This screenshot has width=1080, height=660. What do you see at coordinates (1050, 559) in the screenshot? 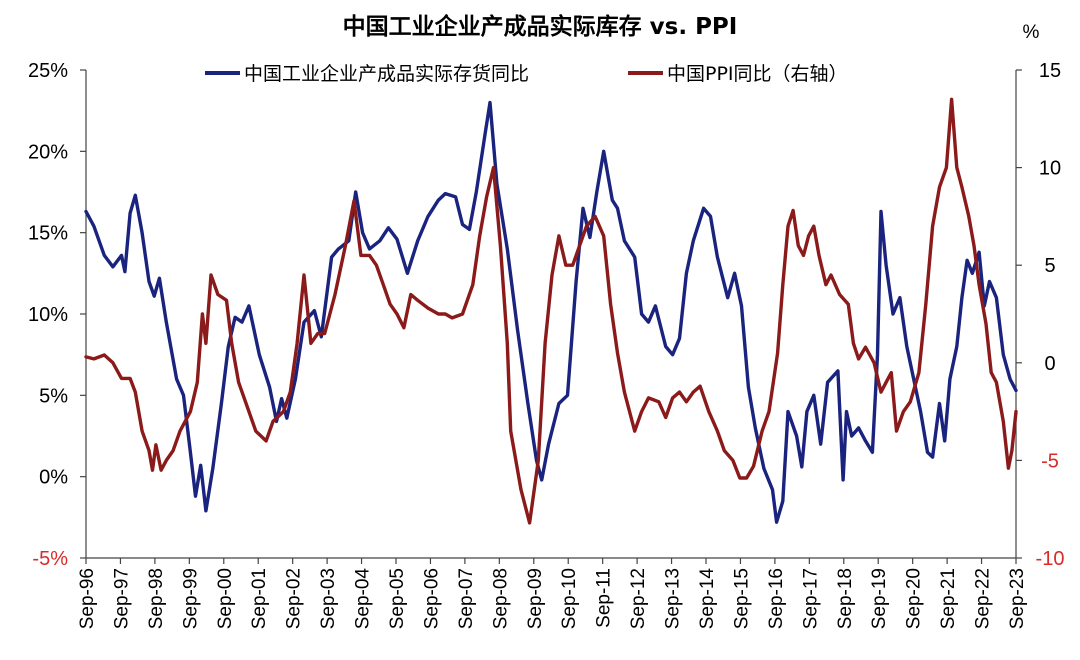
I see `right-tick-label: -10` at bounding box center [1050, 559].